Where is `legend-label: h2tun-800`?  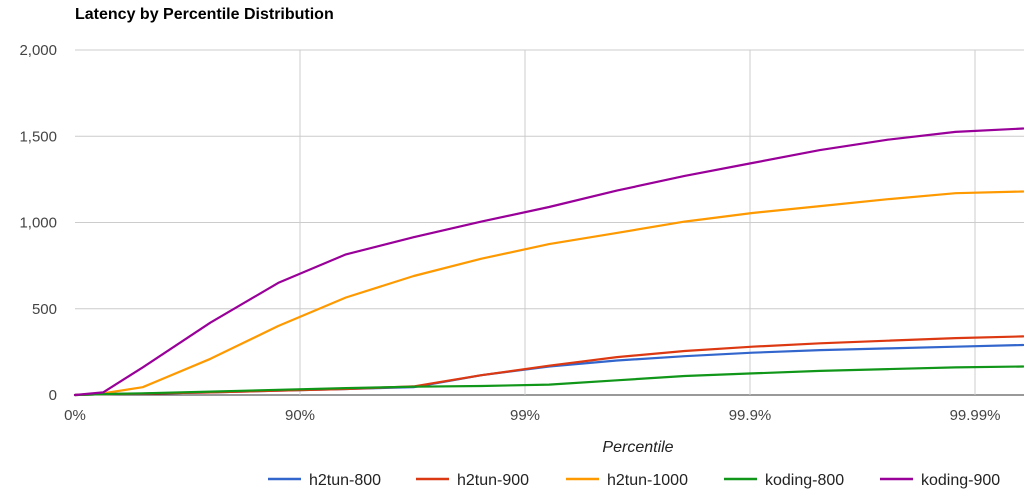 legend-label: h2tun-800 is located at coordinates (345, 480).